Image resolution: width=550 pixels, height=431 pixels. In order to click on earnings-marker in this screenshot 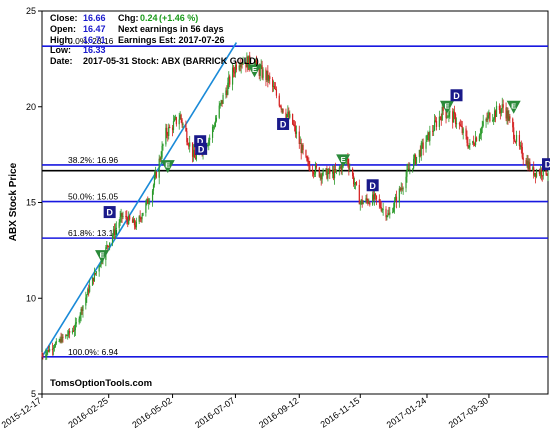, I will do `click(102, 257)`.